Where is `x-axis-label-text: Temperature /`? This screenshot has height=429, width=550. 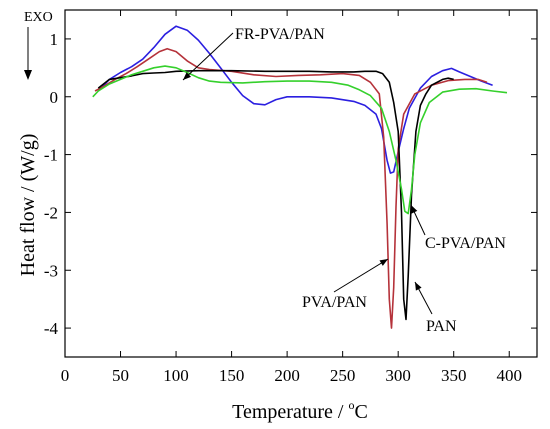
x-axis-label-text: Temperature / is located at coordinates (290, 412).